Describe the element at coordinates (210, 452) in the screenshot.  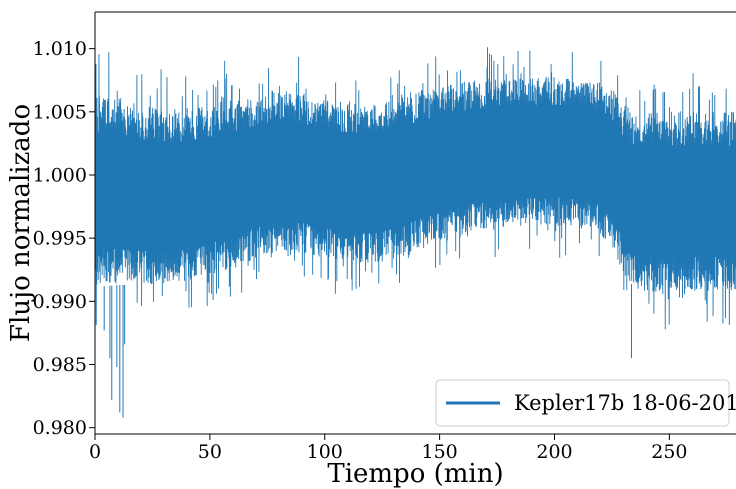
I see `x-tick-label: 50` at that location.